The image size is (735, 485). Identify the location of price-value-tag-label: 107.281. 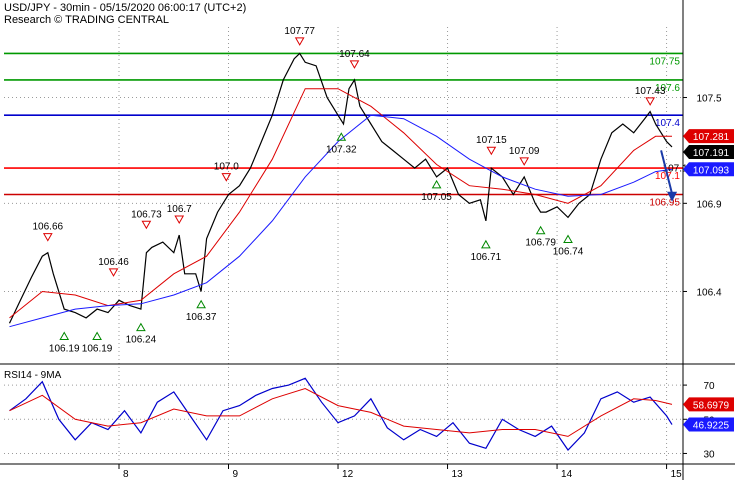
(711, 137).